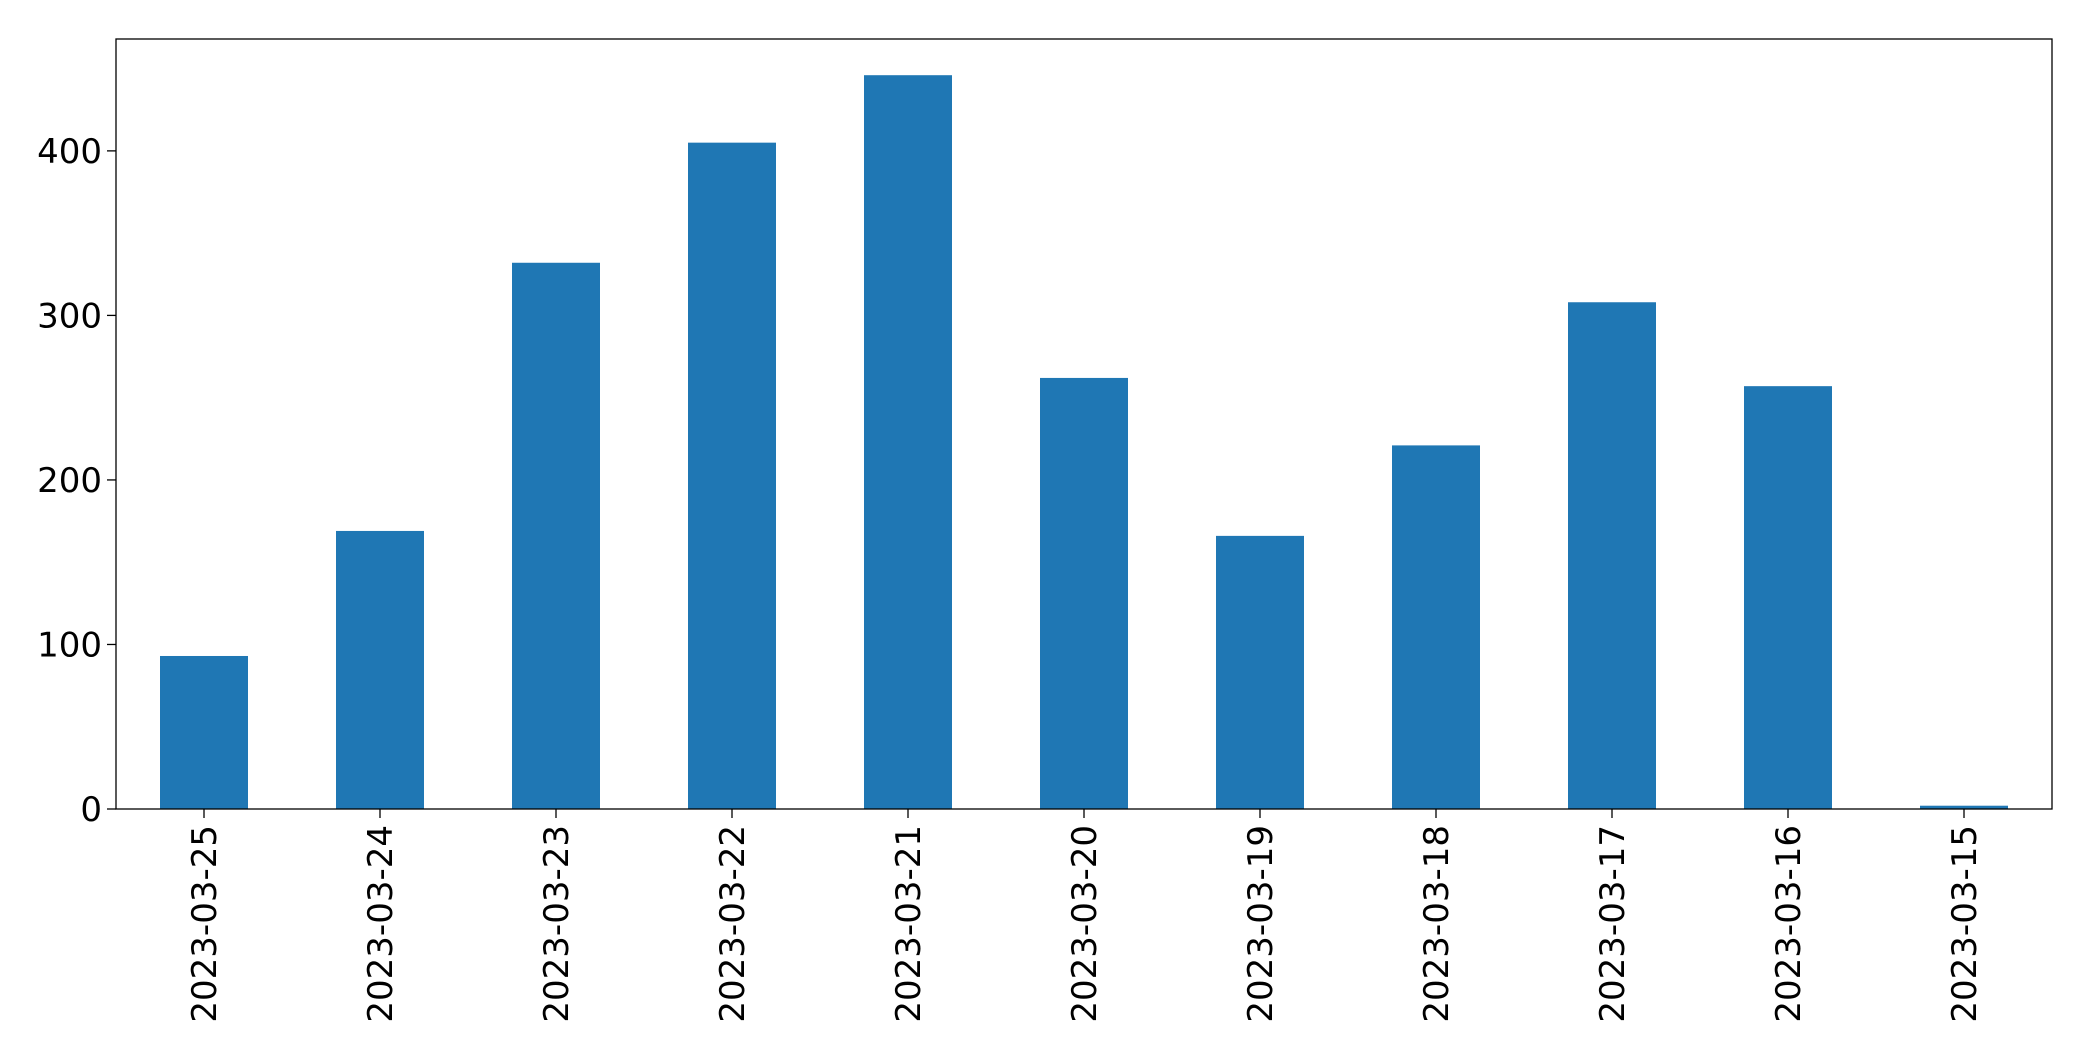 Image resolution: width=2093 pixels, height=1061 pixels. What do you see at coordinates (381, 924) in the screenshot?
I see `x-tick-label: 2023-03-24` at bounding box center [381, 924].